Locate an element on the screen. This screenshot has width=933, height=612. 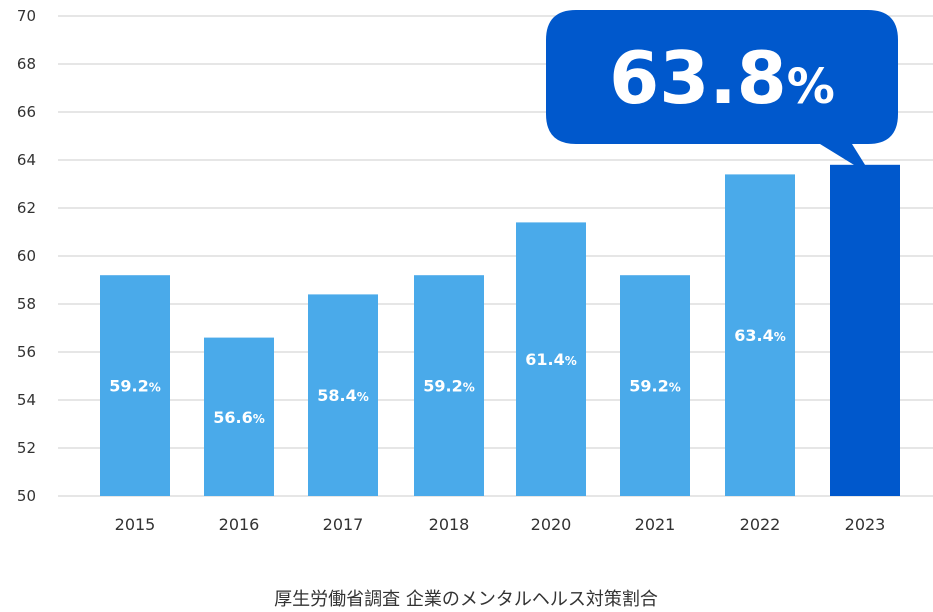
bar-data-label: 63.4% is located at coordinates (760, 335).